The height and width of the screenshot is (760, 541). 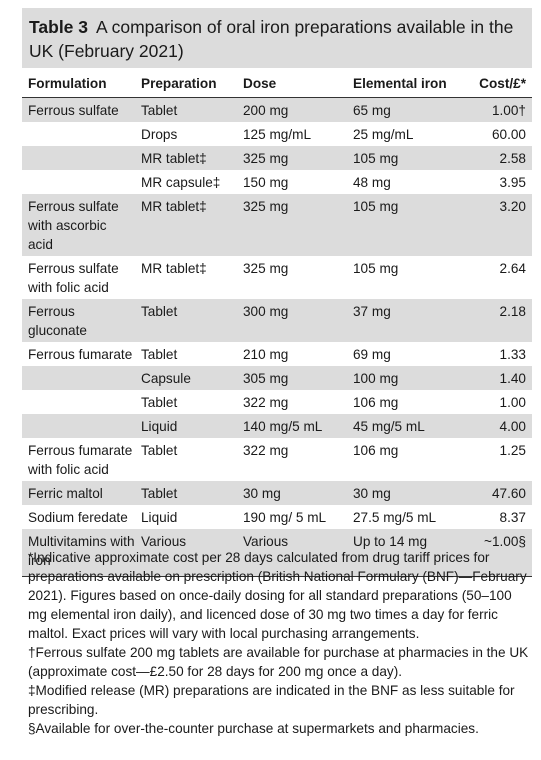 What do you see at coordinates (395, 517) in the screenshot?
I see `cell-elemental-iron: 27.5 mg/5 mL` at bounding box center [395, 517].